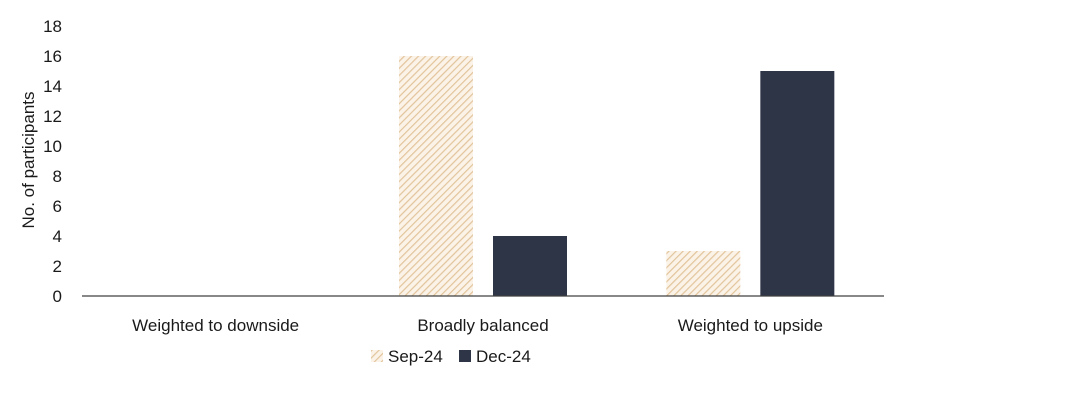  Describe the element at coordinates (52, 26) in the screenshot. I see `y-tick-label: 18` at that location.